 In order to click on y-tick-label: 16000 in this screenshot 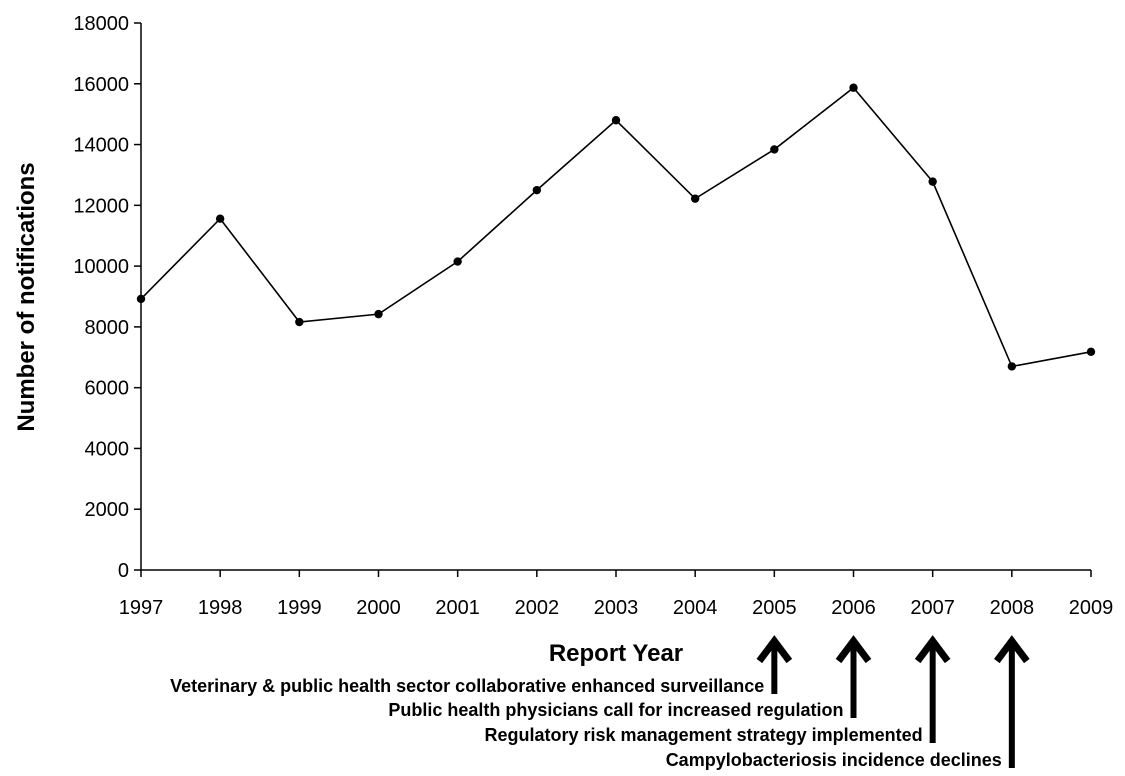, I will do `click(101, 85)`.